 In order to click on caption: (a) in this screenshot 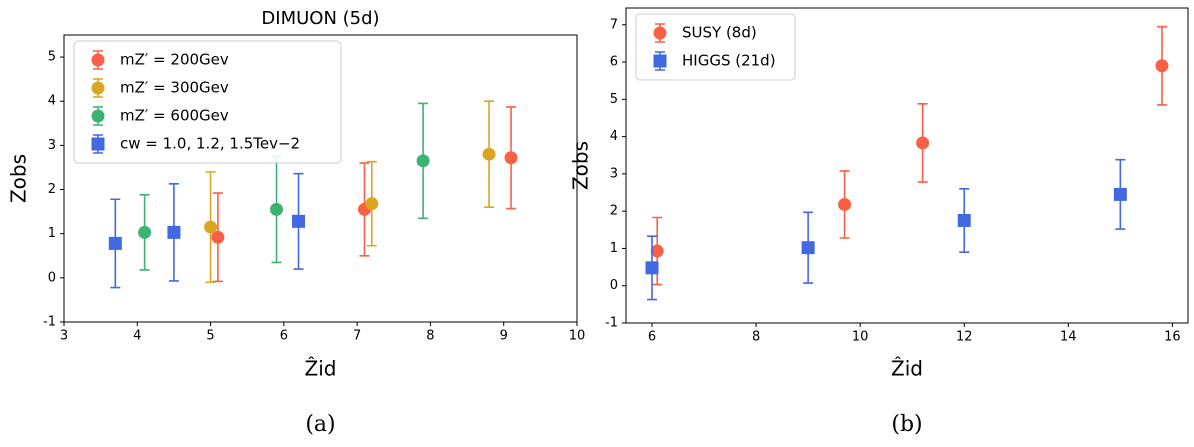, I will do `click(320, 424)`.